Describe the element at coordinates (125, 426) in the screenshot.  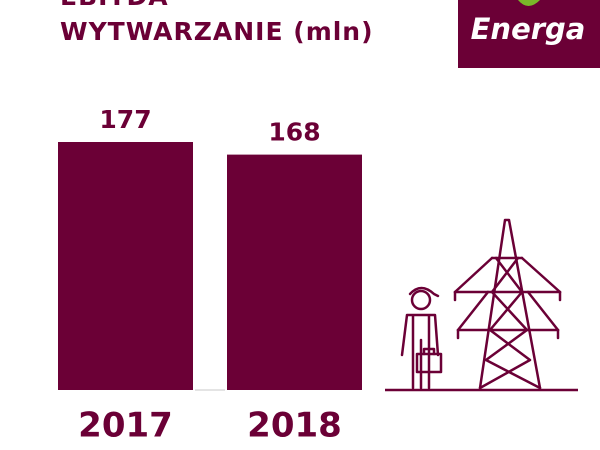
I see `x-tick-label: 2017` at that location.